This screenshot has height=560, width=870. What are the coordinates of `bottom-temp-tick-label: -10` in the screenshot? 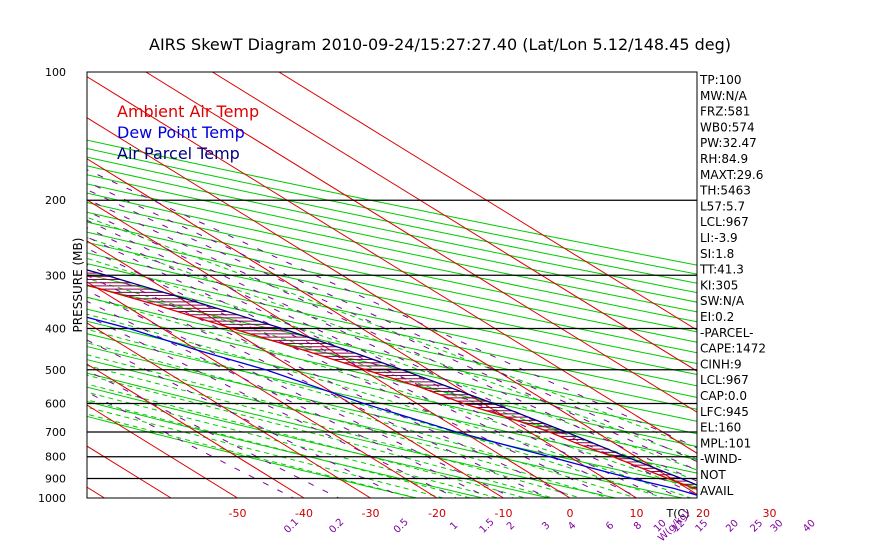 It's located at (504, 513).